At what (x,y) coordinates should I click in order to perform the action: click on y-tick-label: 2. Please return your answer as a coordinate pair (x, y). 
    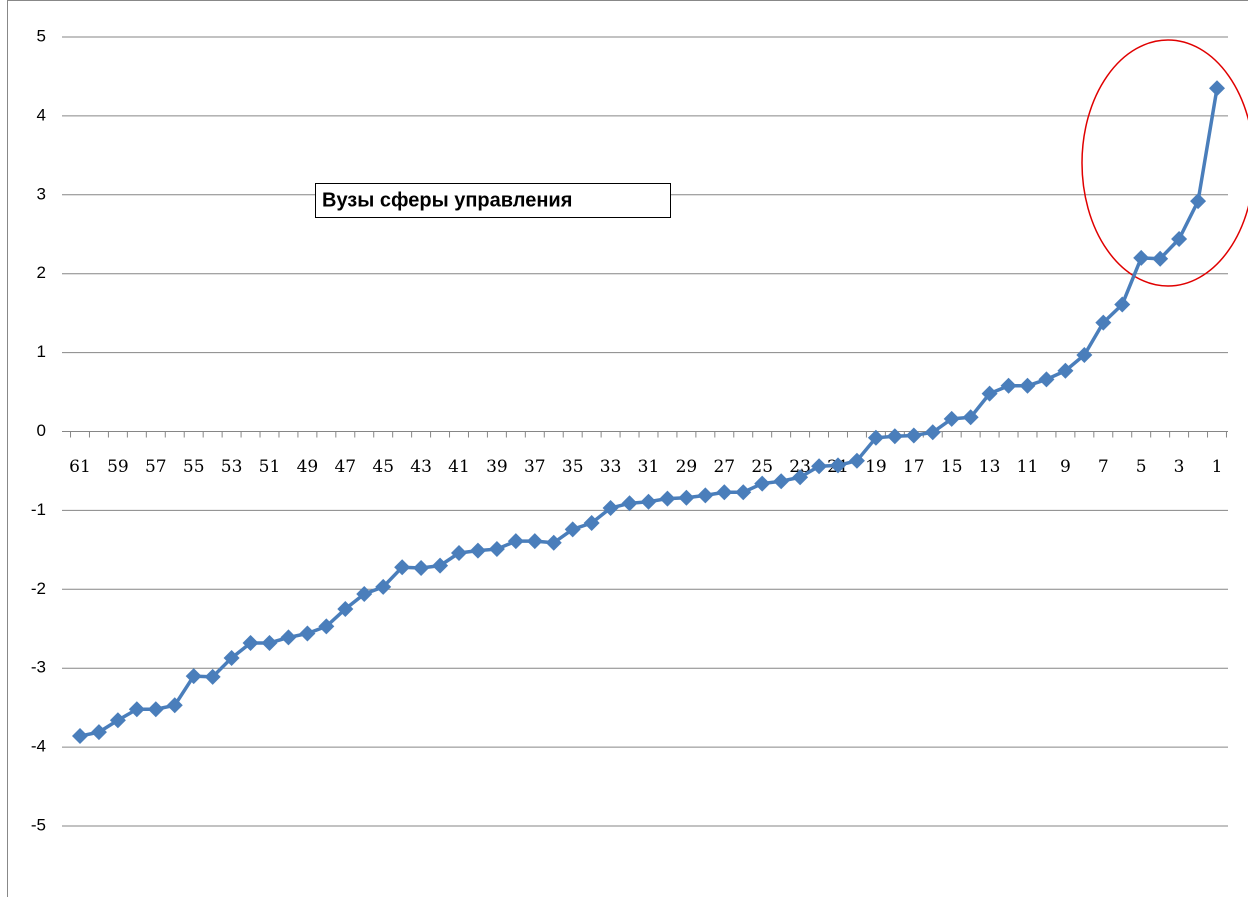
    Looking at the image, I should click on (41, 272).